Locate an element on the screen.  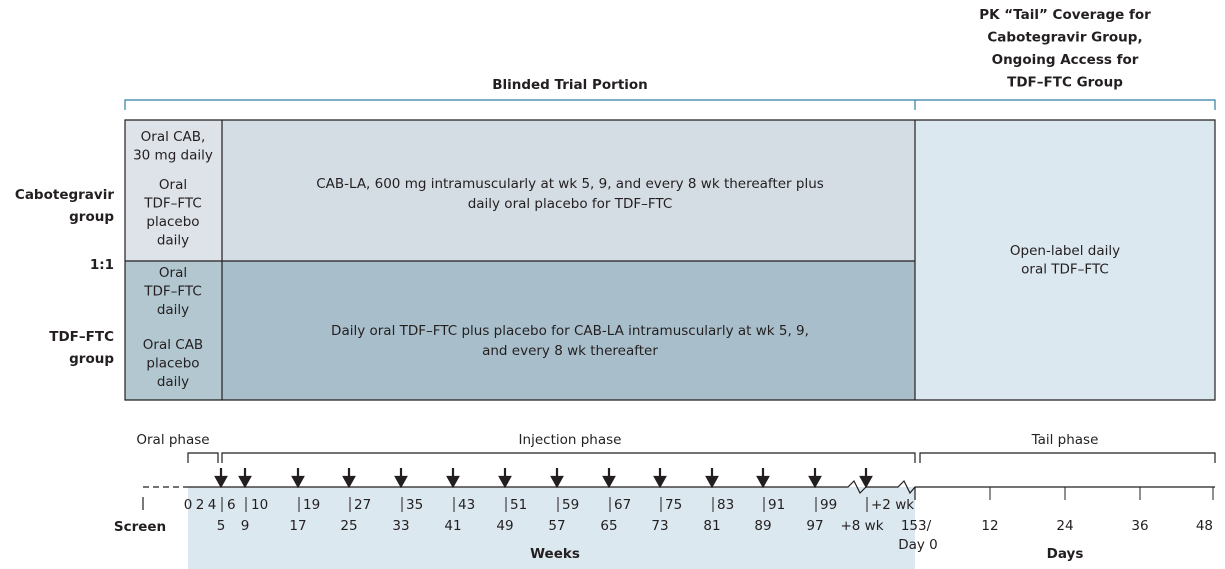
week-label: 27 is located at coordinates (362, 505).